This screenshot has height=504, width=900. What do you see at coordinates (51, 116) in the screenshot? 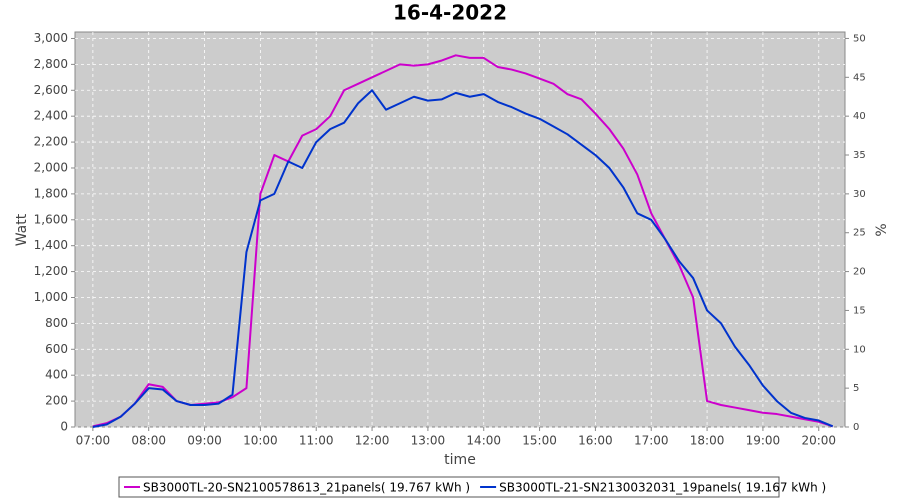
I see `y-tick-label: 2,400` at bounding box center [51, 116].